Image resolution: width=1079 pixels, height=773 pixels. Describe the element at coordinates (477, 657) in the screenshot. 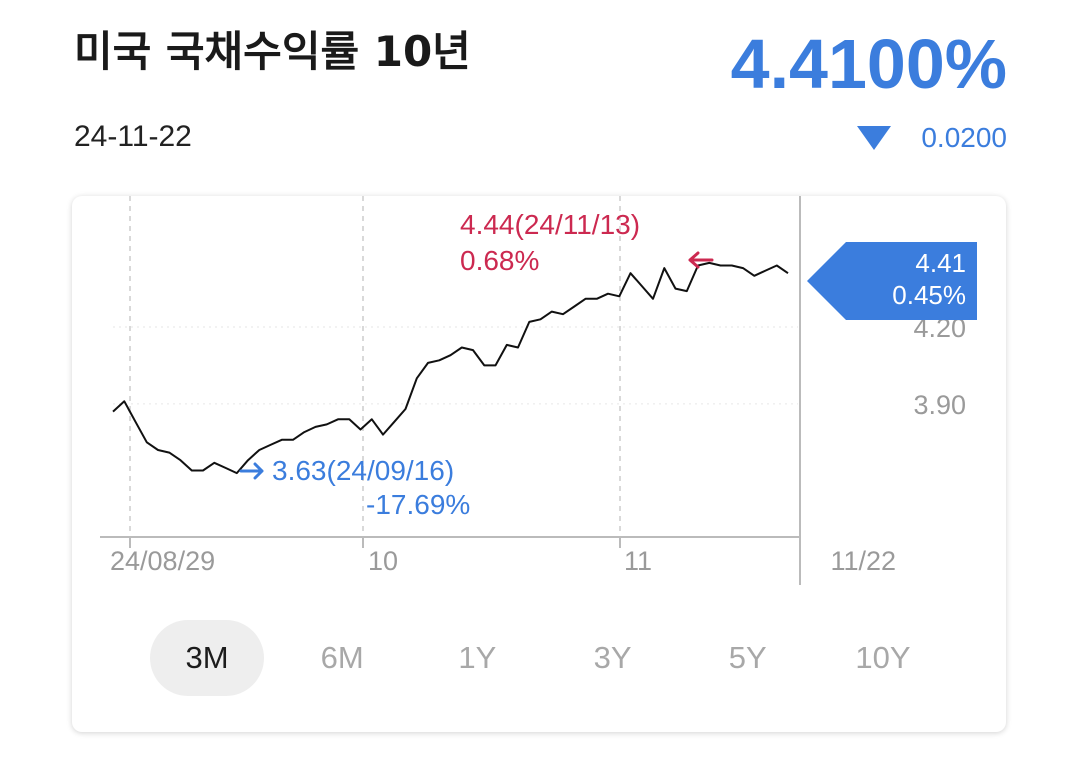

I see `range-tab-1y: 1Y` at that location.